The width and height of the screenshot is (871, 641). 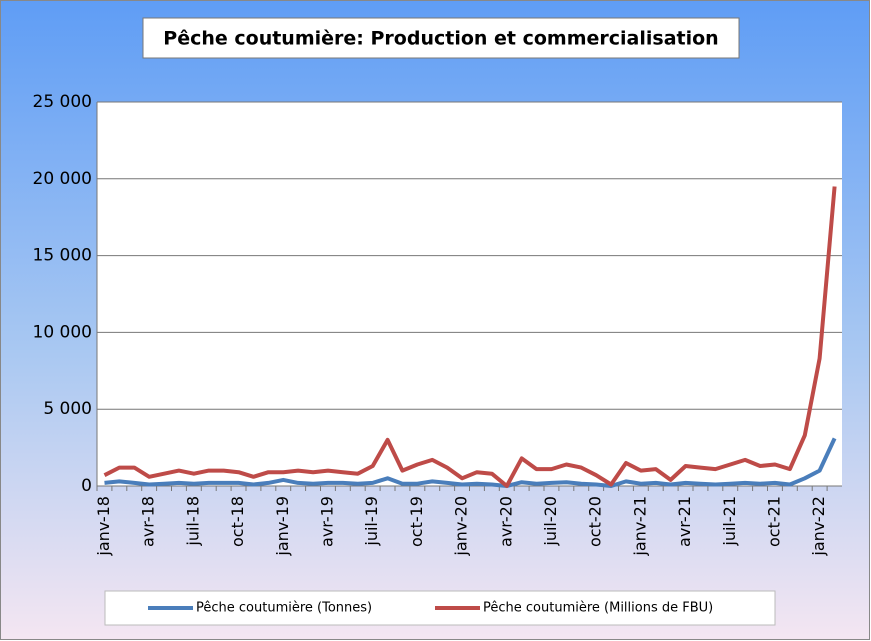 What do you see at coordinates (595, 521) in the screenshot?
I see `x-tick-label: oct-20` at bounding box center [595, 521].